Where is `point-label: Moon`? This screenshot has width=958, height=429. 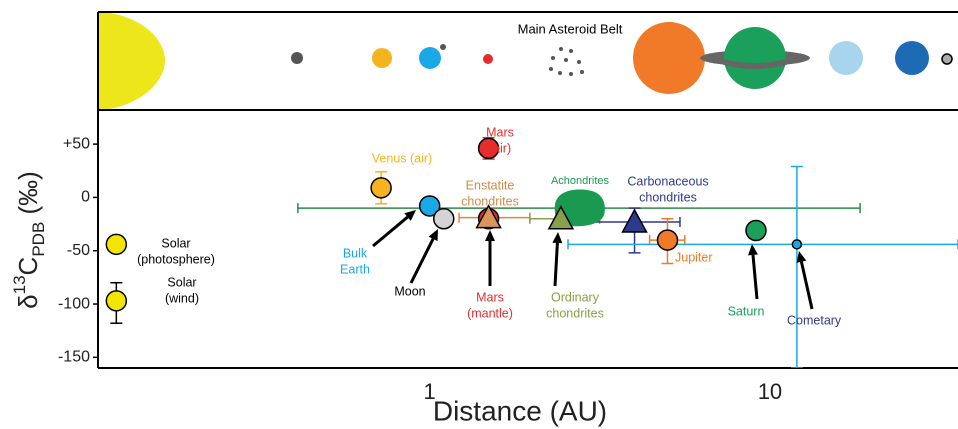
point-label: Moon is located at coordinates (409, 291).